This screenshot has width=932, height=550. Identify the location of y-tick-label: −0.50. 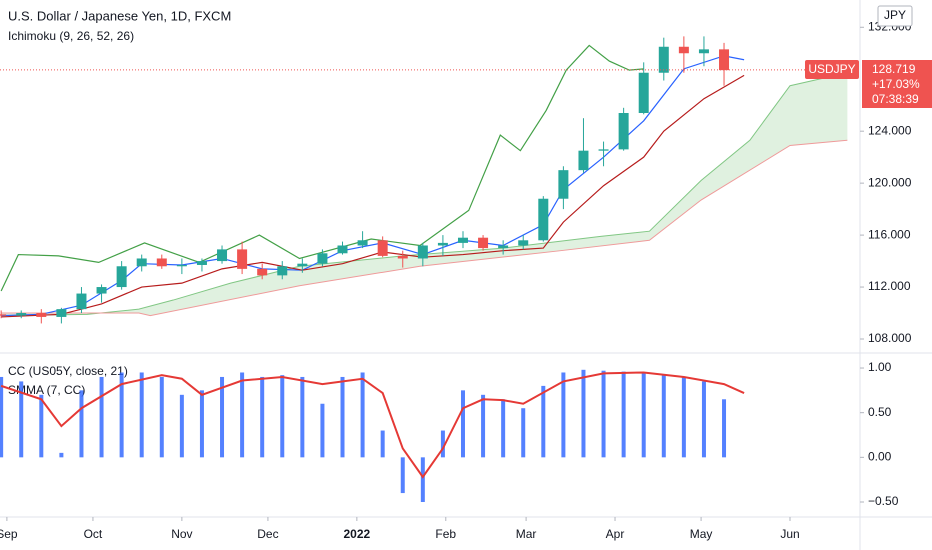
(883, 501).